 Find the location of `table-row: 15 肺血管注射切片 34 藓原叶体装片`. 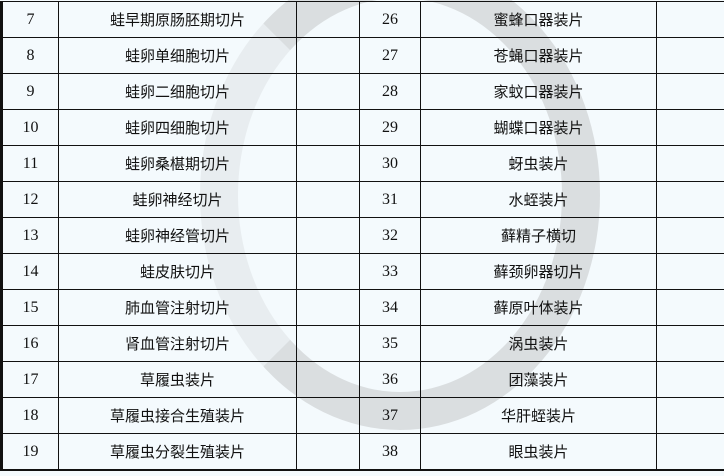

table-row: 15 肺血管注射切片 34 藓原叶体装片 is located at coordinates (362, 307).